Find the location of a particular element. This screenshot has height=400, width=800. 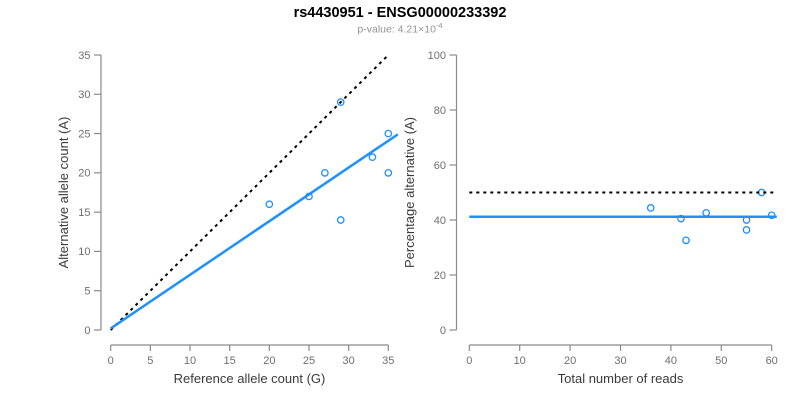

y-tick-label: 60 is located at coordinates (440, 166).